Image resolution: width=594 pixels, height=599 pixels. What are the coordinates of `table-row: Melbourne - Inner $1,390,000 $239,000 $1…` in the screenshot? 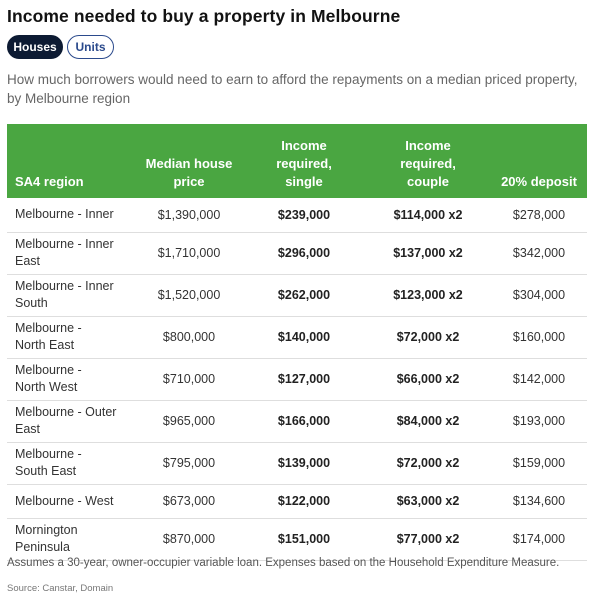 It's located at (297, 215).